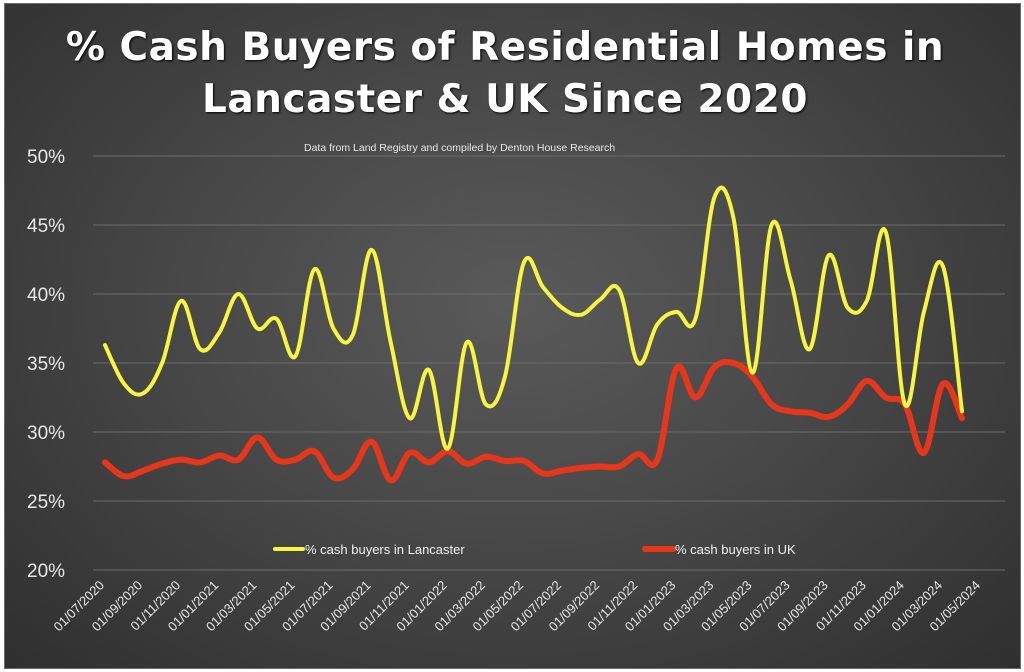 The image size is (1024, 672). What do you see at coordinates (46, 433) in the screenshot?
I see `y-tick-label: 30%` at bounding box center [46, 433].